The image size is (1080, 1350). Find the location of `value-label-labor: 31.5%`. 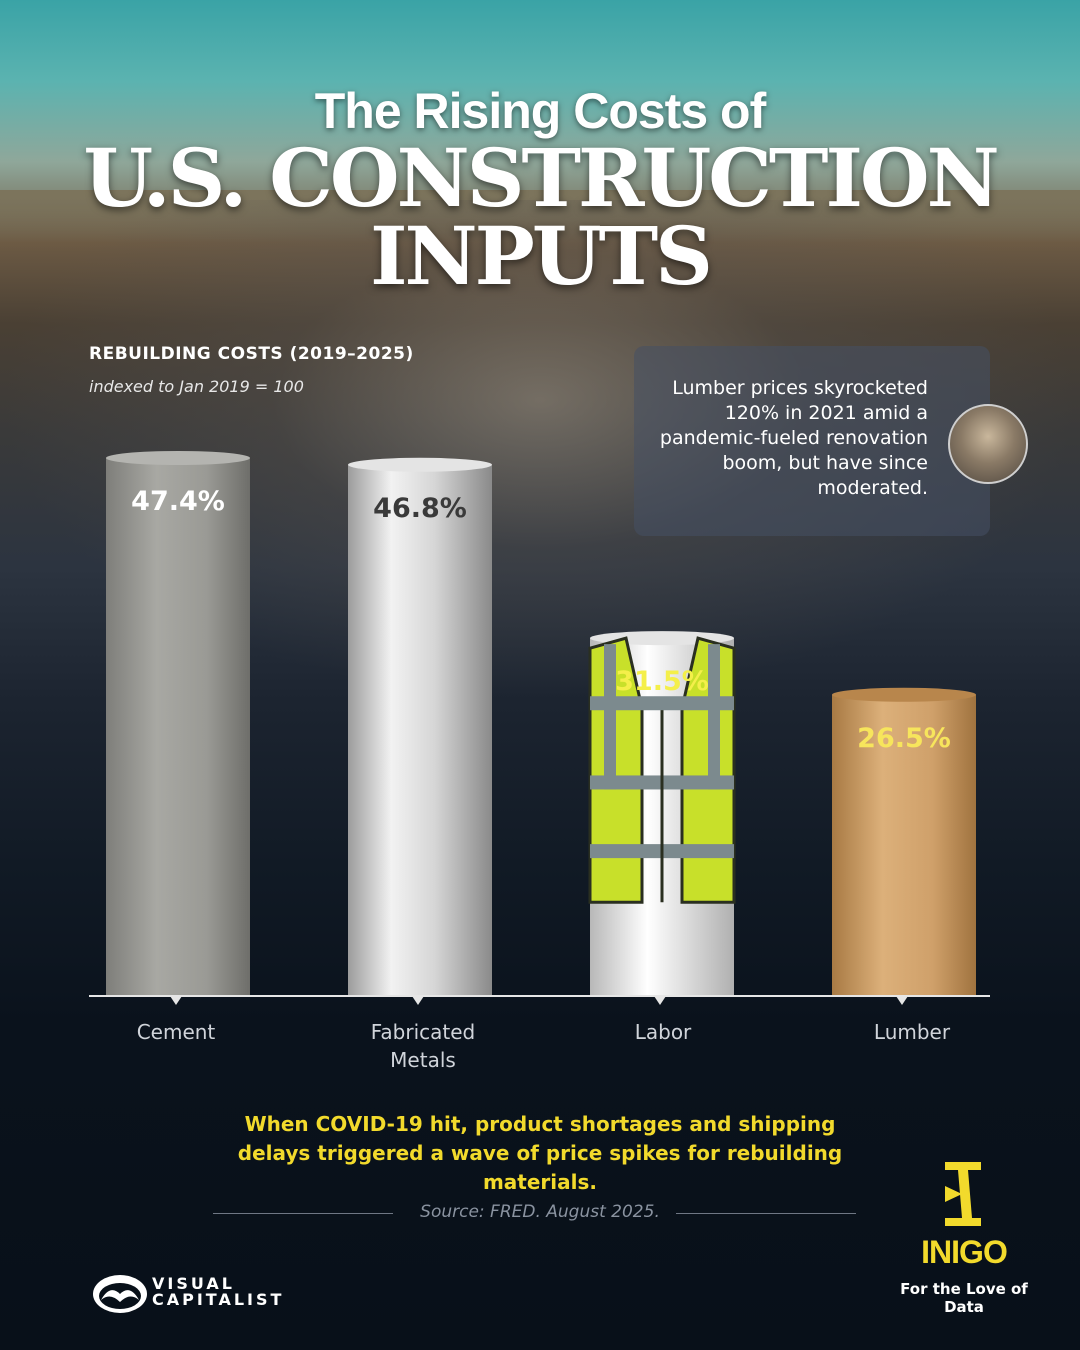

value-label-labor: 31.5% is located at coordinates (662, 682).